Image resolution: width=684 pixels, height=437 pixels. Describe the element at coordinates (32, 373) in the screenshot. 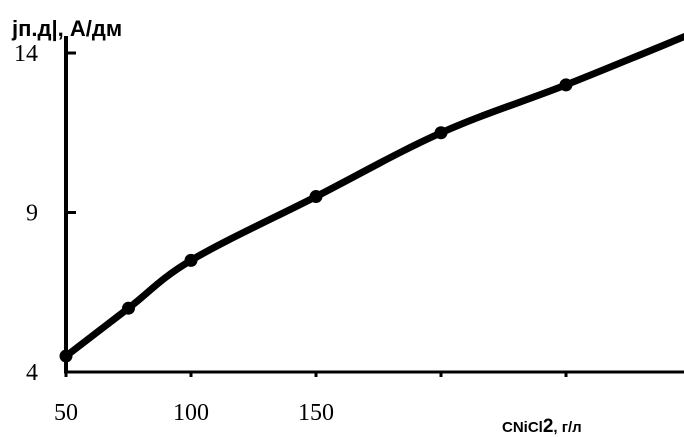

I see `y-tick-label: 4` at that location.